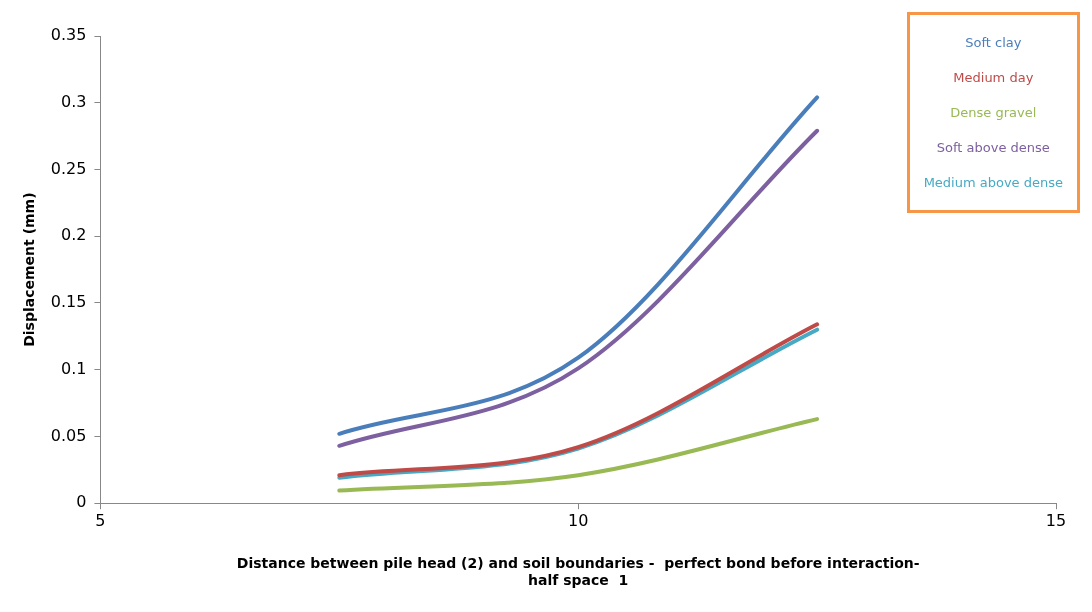 This screenshot has width=1092, height=612. What do you see at coordinates (73, 101) in the screenshot?
I see `y-tick-label: 0.3` at bounding box center [73, 101].